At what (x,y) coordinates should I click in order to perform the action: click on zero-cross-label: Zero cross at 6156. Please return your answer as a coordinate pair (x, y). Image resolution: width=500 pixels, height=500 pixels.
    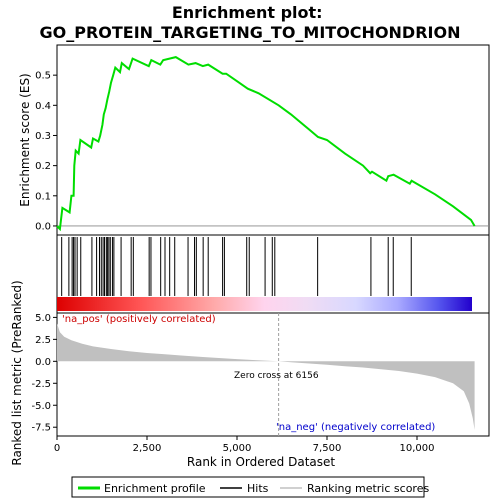
    Looking at the image, I should click on (276, 376).